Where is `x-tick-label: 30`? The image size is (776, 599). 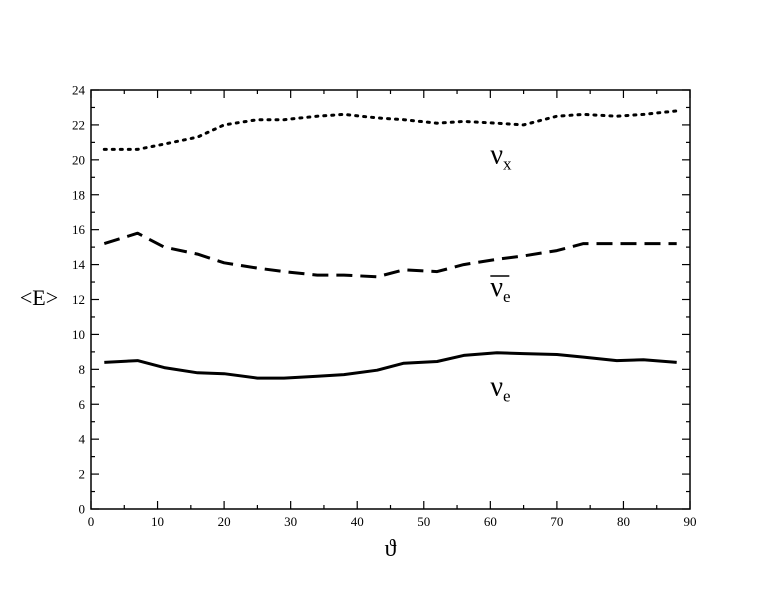 x-tick-label: 30 is located at coordinates (290, 521).